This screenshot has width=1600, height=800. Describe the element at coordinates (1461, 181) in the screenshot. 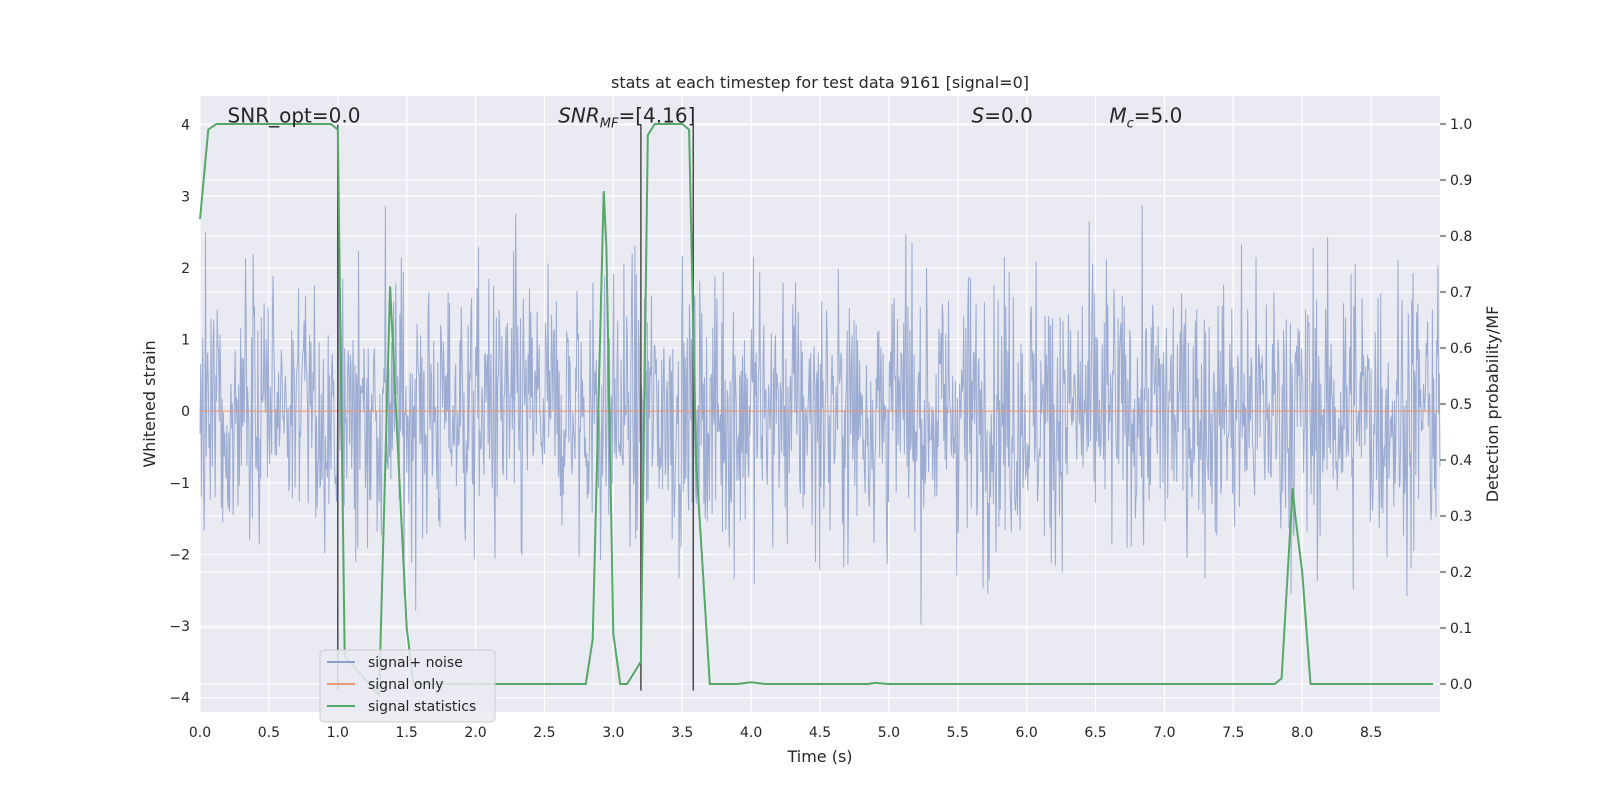

I see `y2-tick-label: 0.9` at that location.